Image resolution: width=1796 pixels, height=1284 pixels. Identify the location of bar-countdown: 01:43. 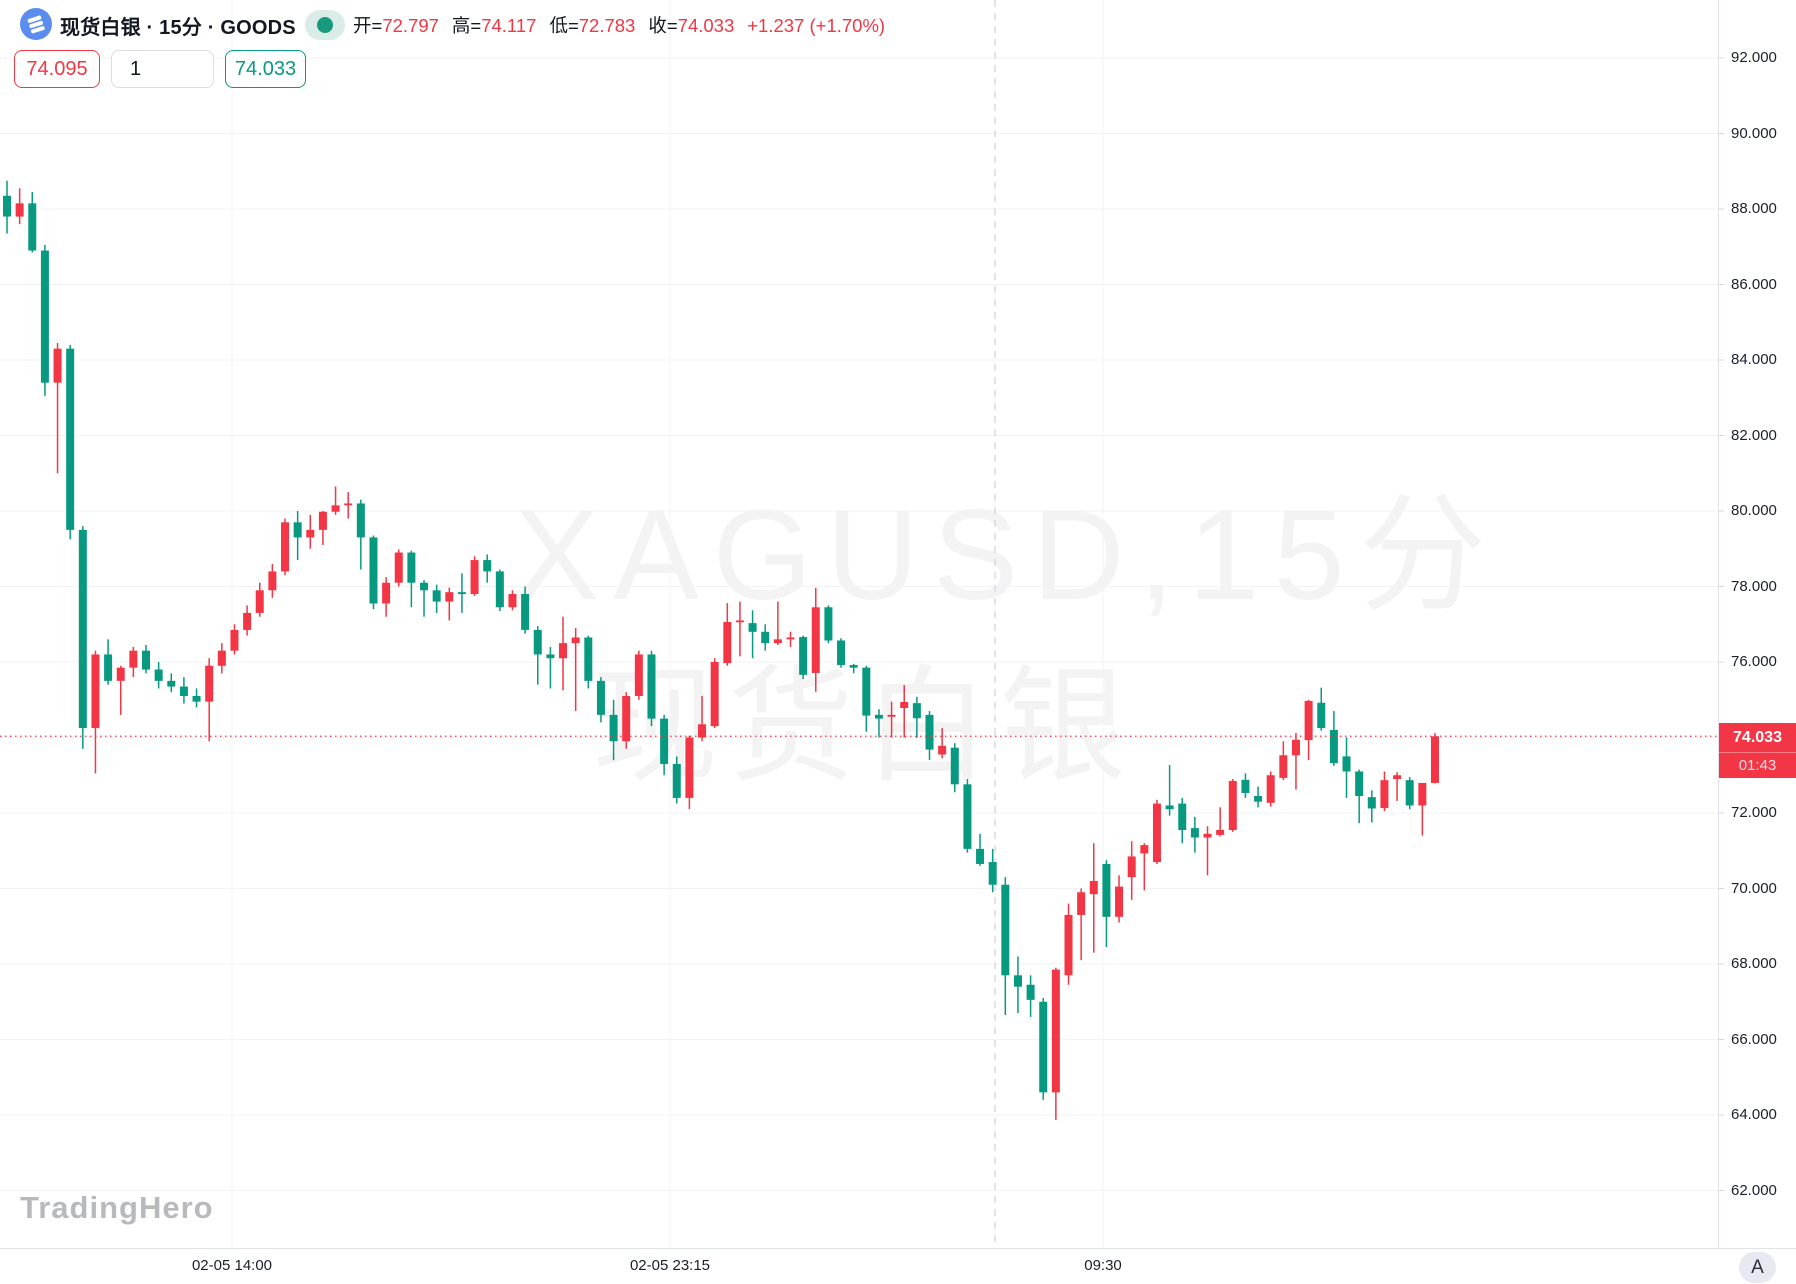
(1757, 765).